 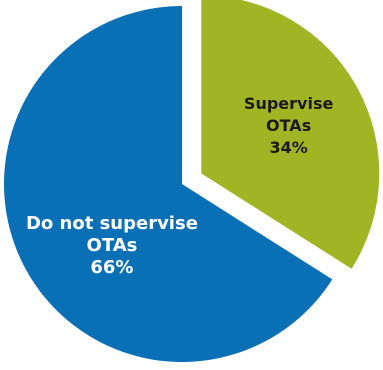 I want to click on pie-slice-label-0: Supervise OTAs 34%, so click(x=289, y=125).